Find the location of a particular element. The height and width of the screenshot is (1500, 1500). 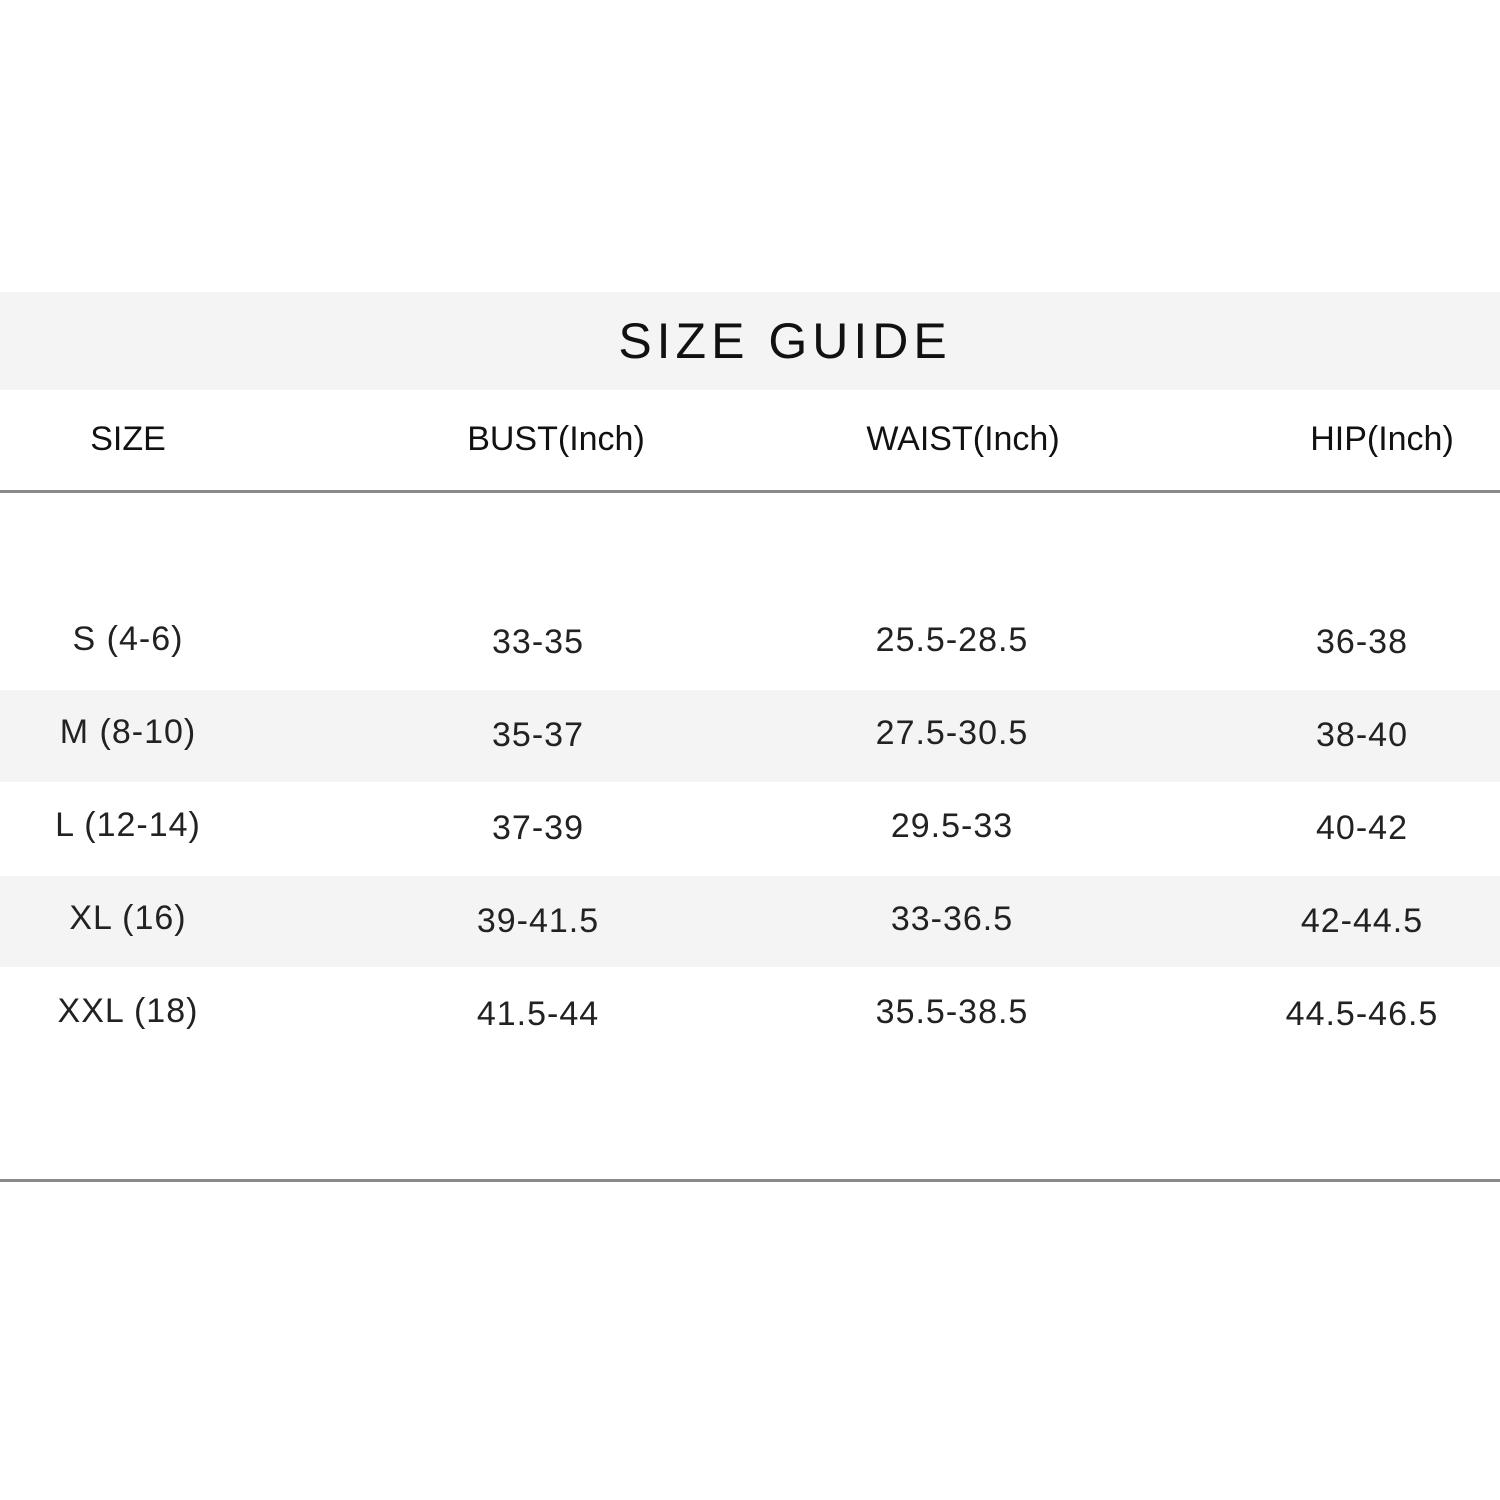

table-cell-waist: 35.5-38.5 is located at coordinates (952, 1012).